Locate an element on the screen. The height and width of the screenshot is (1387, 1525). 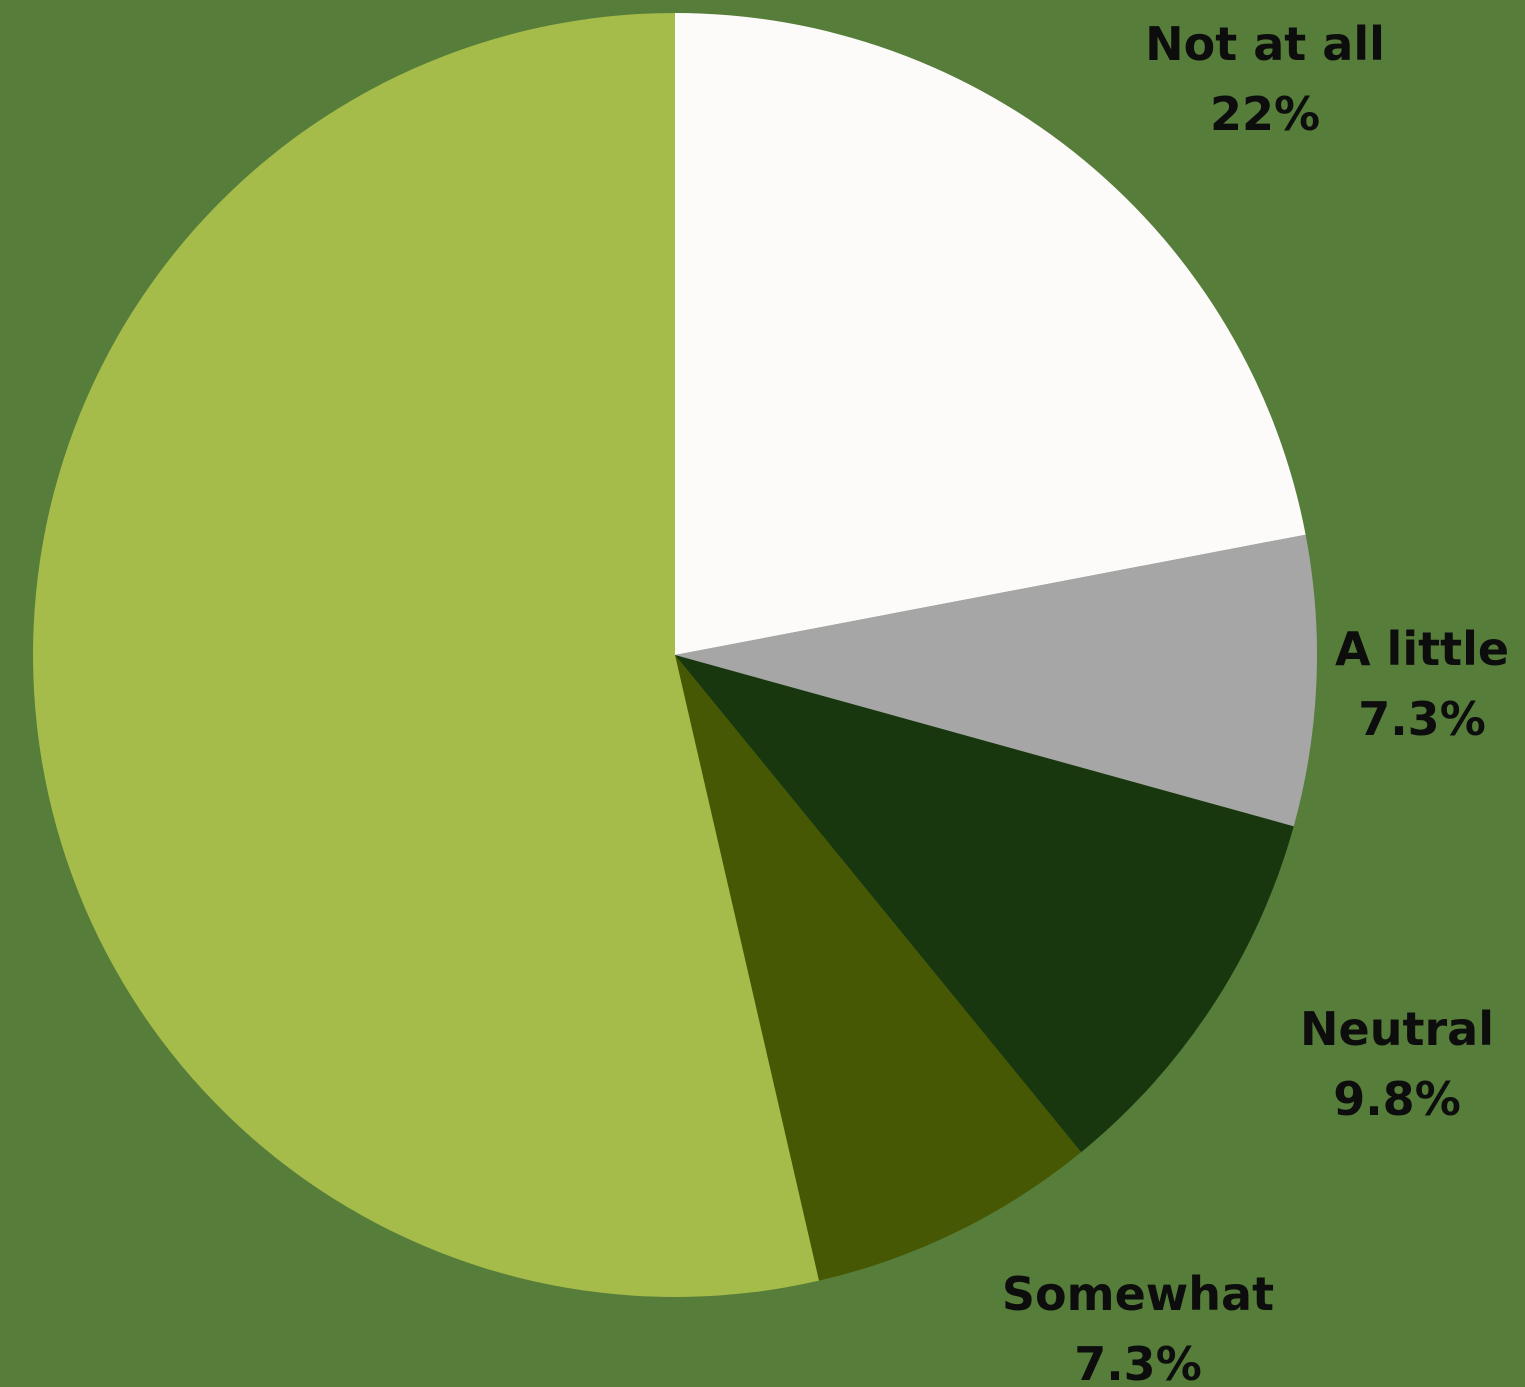
slice-label-not-at-all: Not at all is located at coordinates (1265, 44).